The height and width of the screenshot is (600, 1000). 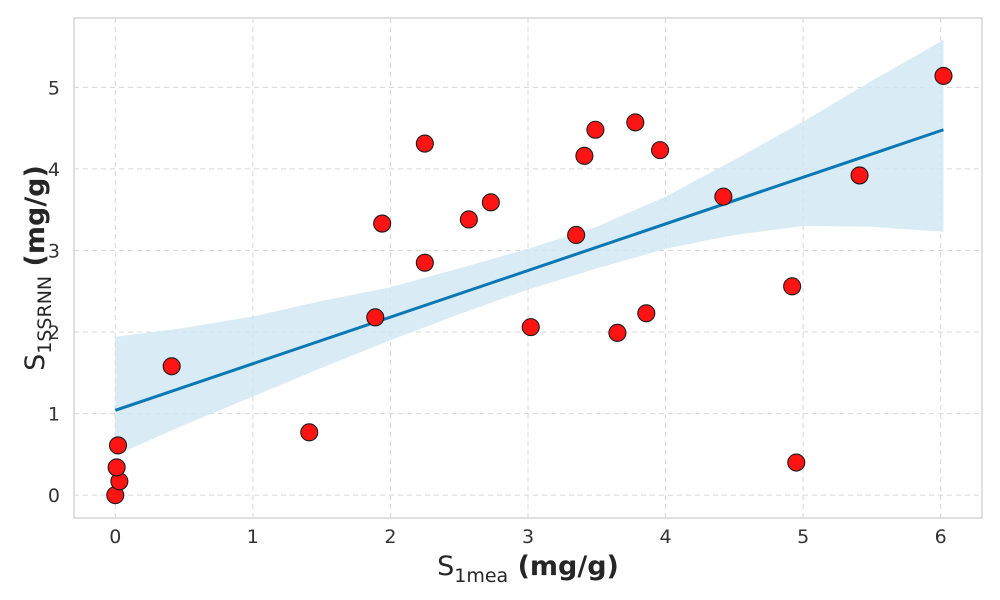 What do you see at coordinates (45, 315) in the screenshot?
I see `y-axis-label-sub: 1SSRNN` at bounding box center [45, 315].